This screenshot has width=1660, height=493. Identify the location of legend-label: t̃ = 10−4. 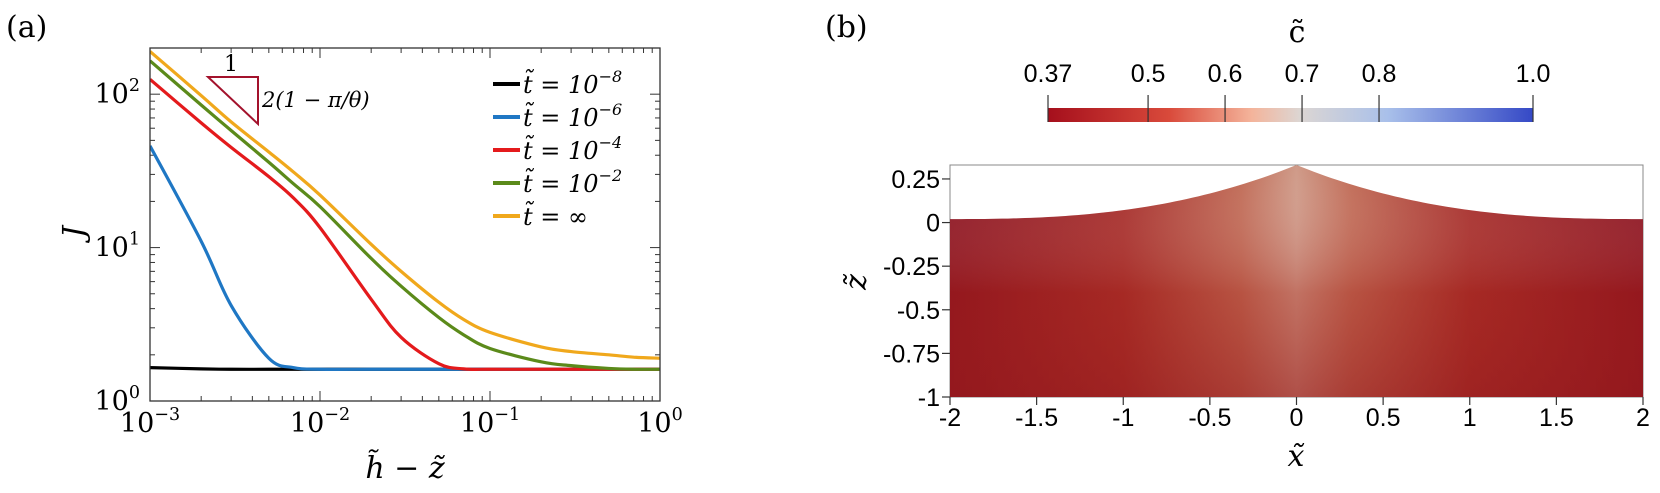
(572, 149).